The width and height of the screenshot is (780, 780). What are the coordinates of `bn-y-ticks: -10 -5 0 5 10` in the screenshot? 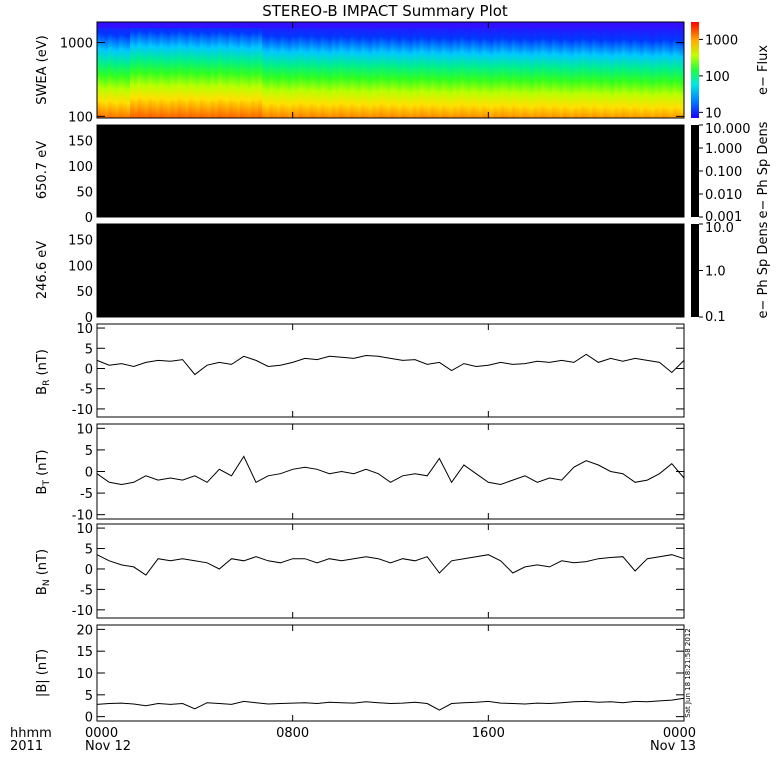 It's located at (378, 570).